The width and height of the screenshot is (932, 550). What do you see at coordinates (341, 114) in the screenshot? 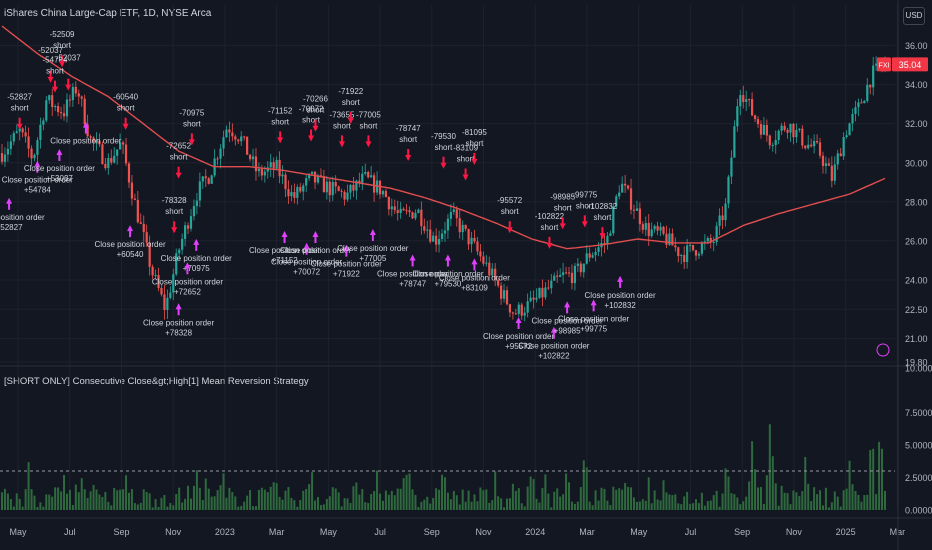
I see `short-signal-label: -73655` at bounding box center [341, 114].